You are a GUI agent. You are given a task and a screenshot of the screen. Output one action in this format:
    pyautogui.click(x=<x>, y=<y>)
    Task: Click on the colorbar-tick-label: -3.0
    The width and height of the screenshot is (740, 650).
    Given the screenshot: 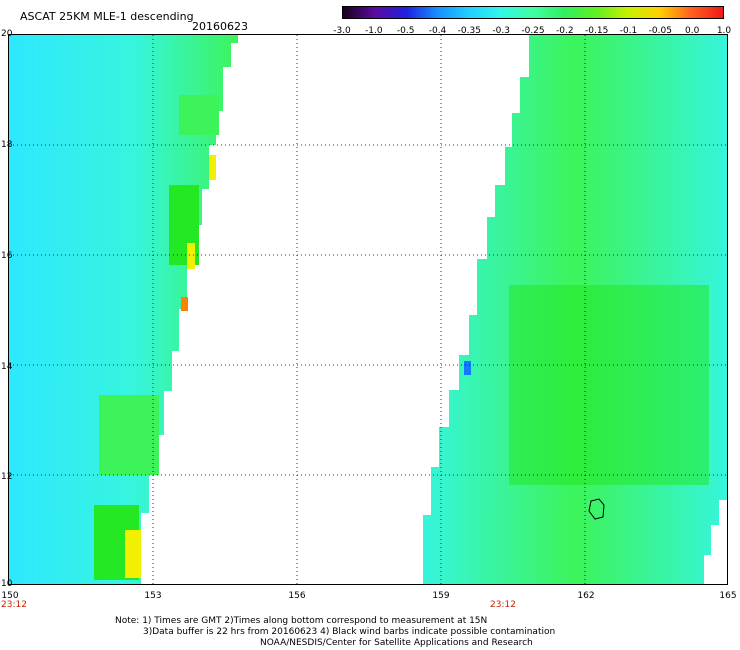 What is the action you would take?
    pyautogui.click(x=342, y=31)
    